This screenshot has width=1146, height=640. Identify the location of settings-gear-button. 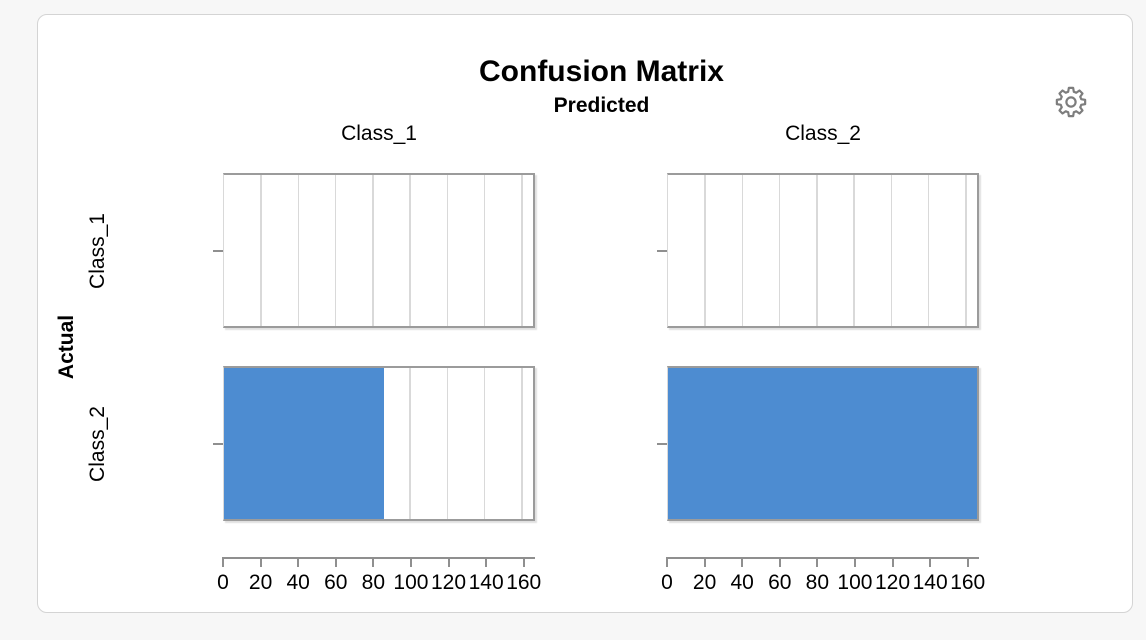
(1071, 102).